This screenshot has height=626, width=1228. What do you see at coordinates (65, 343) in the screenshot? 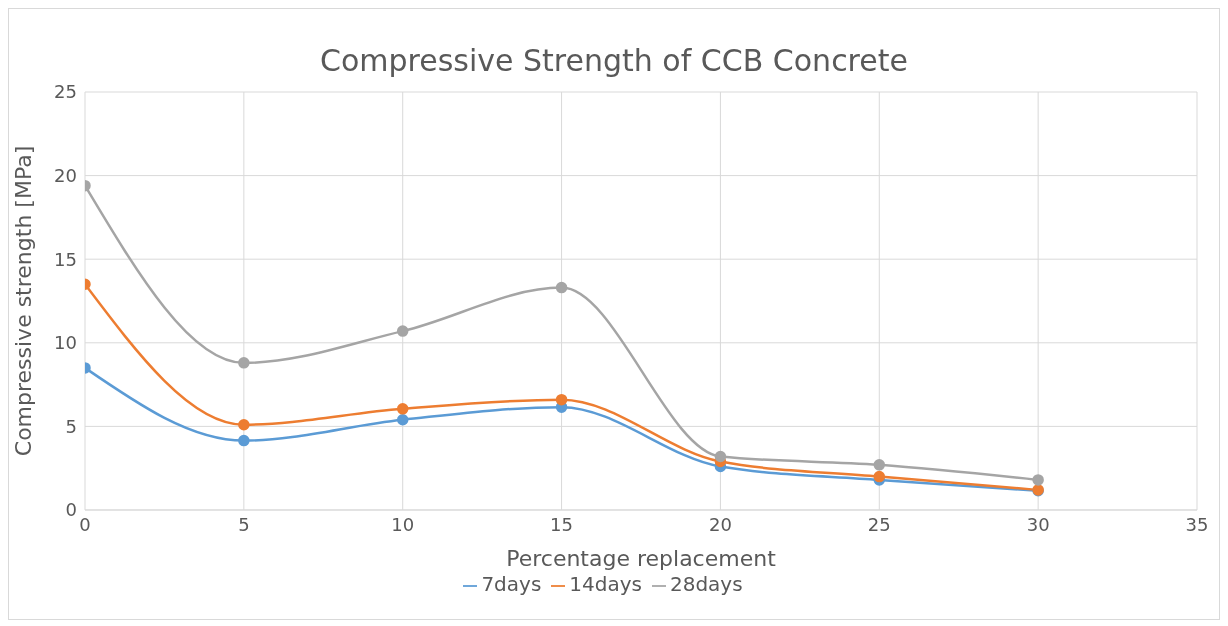
I see `y-tick-label: 10` at bounding box center [65, 343].